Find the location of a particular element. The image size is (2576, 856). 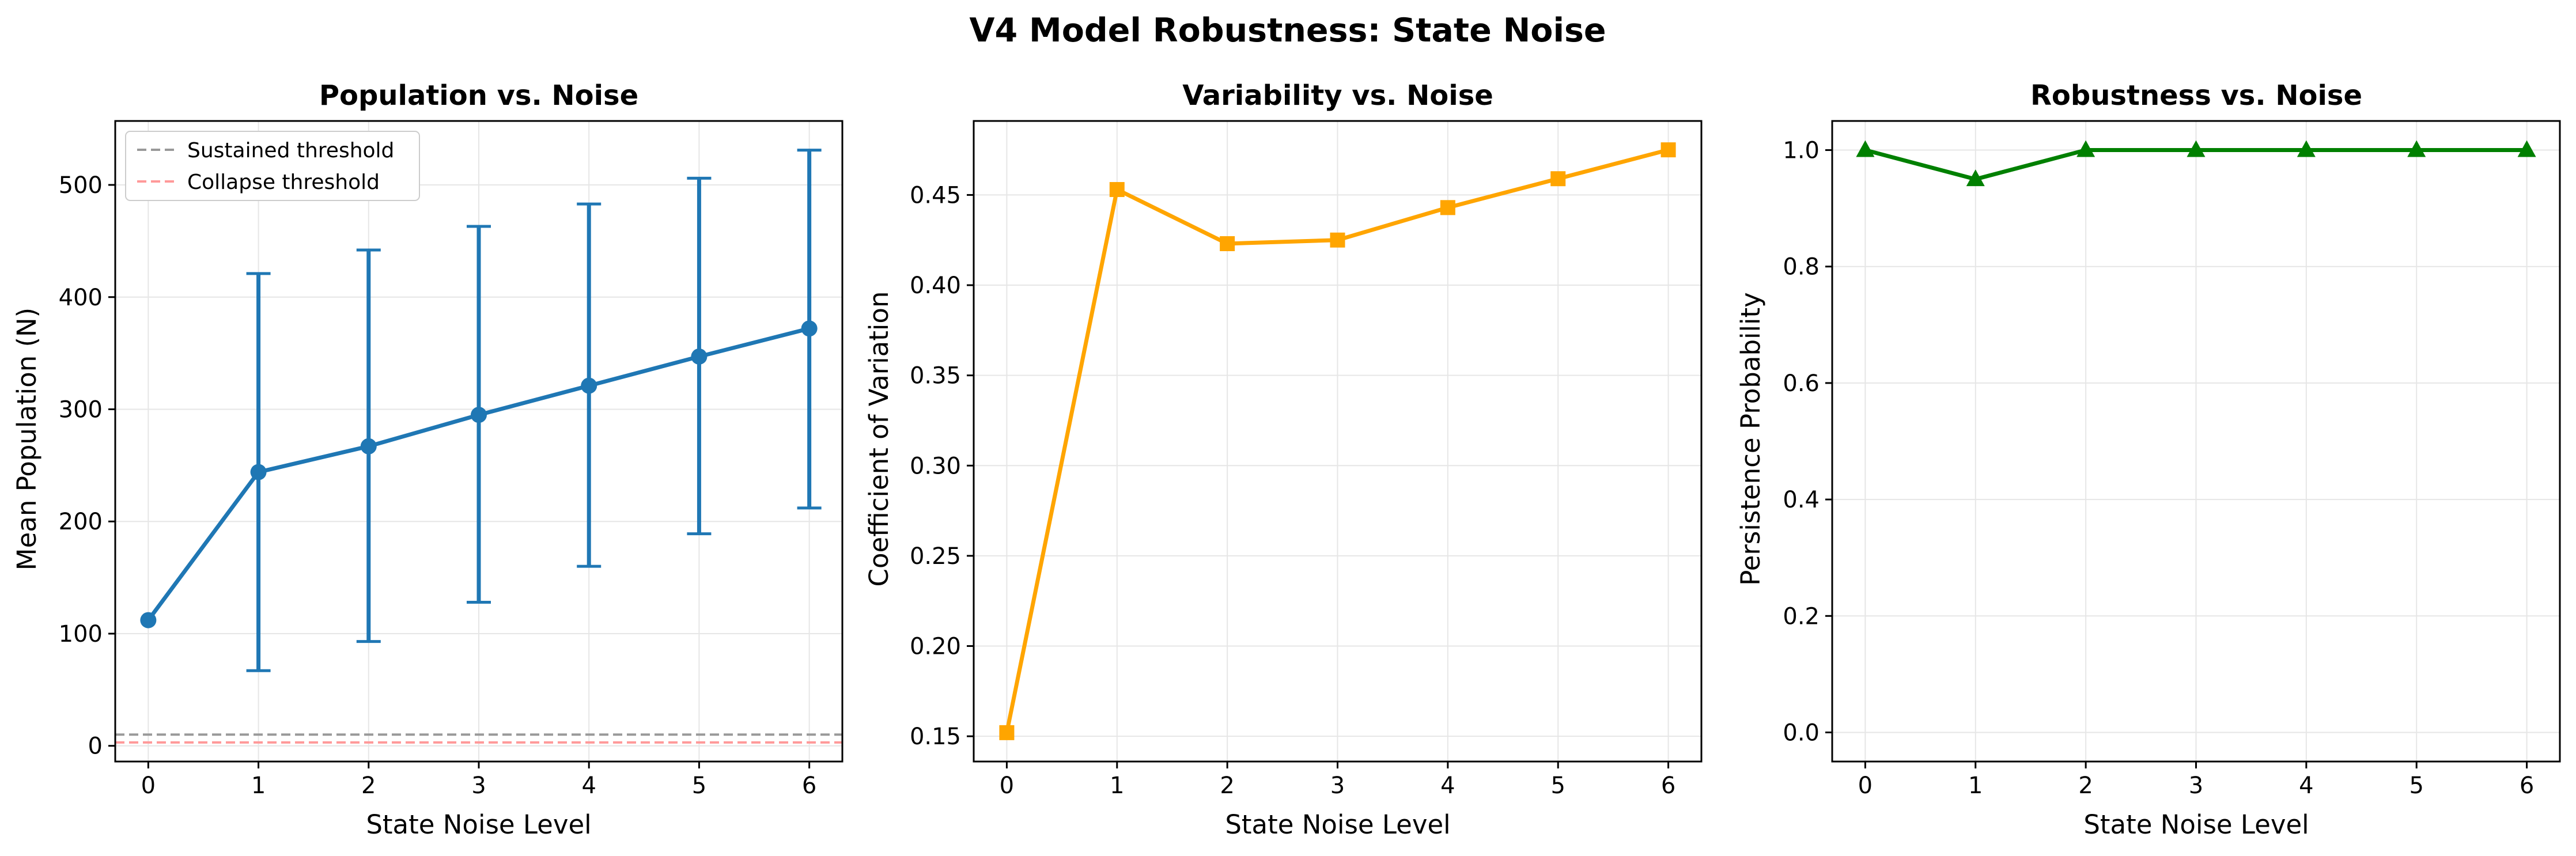

legend: Sustained threshold Collapse threshold is located at coordinates (272, 166).